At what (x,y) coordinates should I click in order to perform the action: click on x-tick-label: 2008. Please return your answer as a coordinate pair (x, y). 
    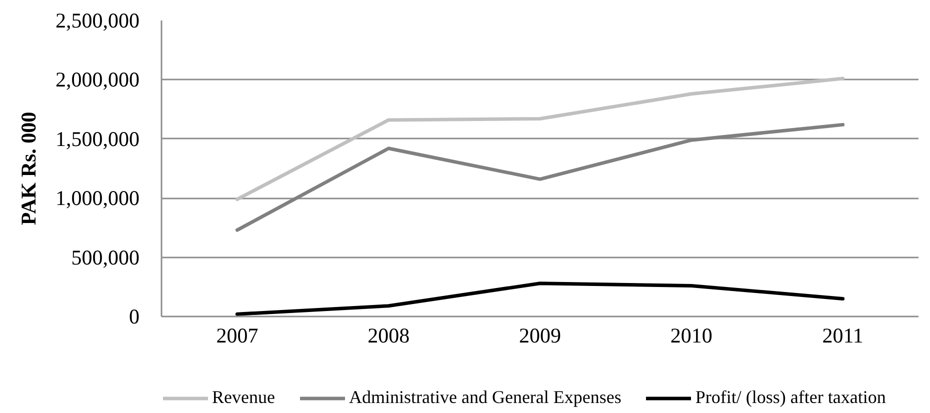
    Looking at the image, I should click on (389, 336).